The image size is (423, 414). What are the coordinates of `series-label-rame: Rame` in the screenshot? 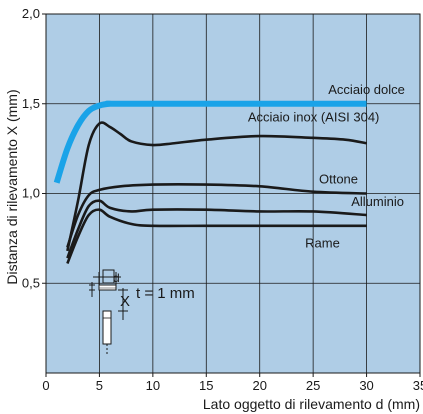 It's located at (322, 242).